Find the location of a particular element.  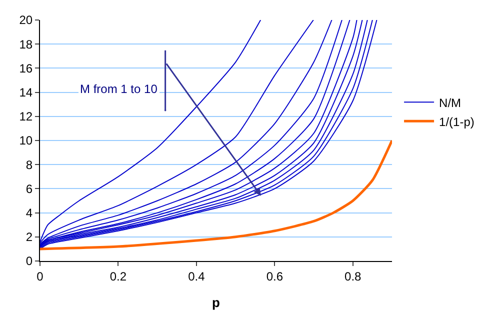

x-tick-label: 0 is located at coordinates (40, 276).